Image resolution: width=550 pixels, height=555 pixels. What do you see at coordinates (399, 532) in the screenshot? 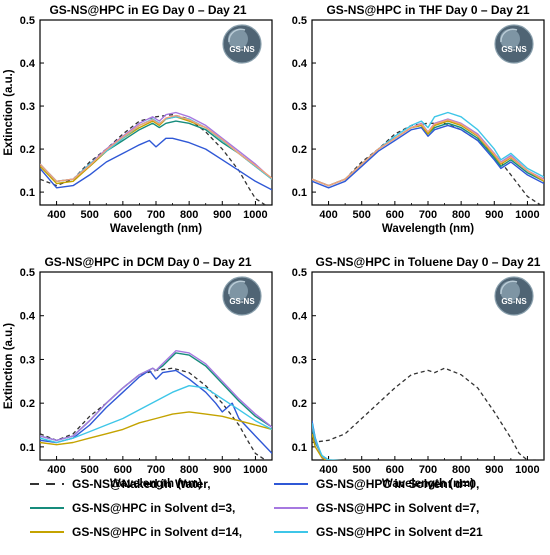
I see `legend-label: GS-NS@HPC in Solvent d=21` at bounding box center [399, 532].